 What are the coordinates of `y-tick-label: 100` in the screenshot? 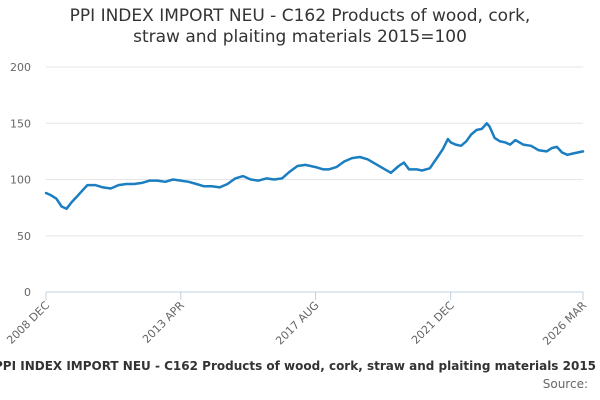 It's located at (20, 180).